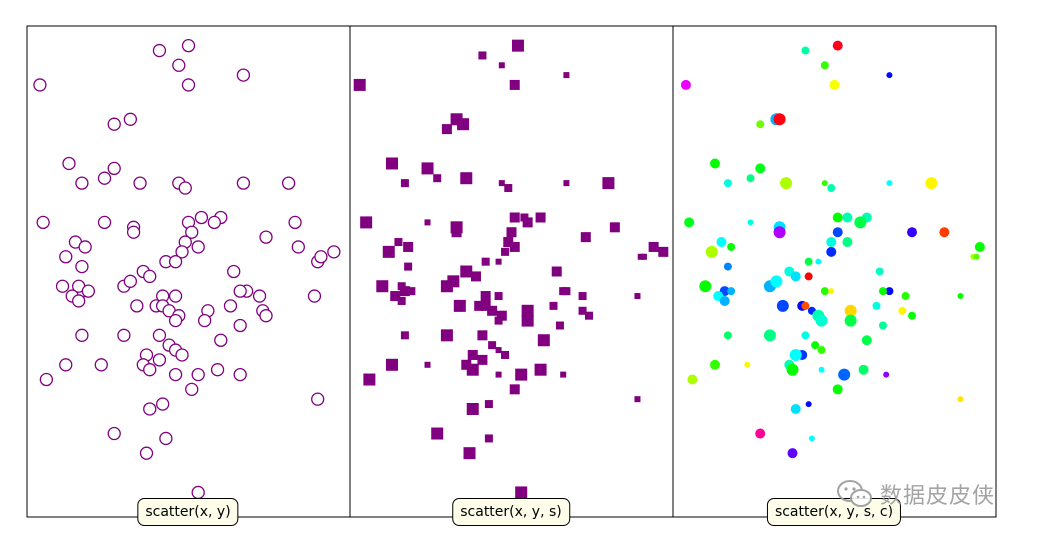  I want to click on watermark-text: 数据皮皮侠, so click(938, 496).